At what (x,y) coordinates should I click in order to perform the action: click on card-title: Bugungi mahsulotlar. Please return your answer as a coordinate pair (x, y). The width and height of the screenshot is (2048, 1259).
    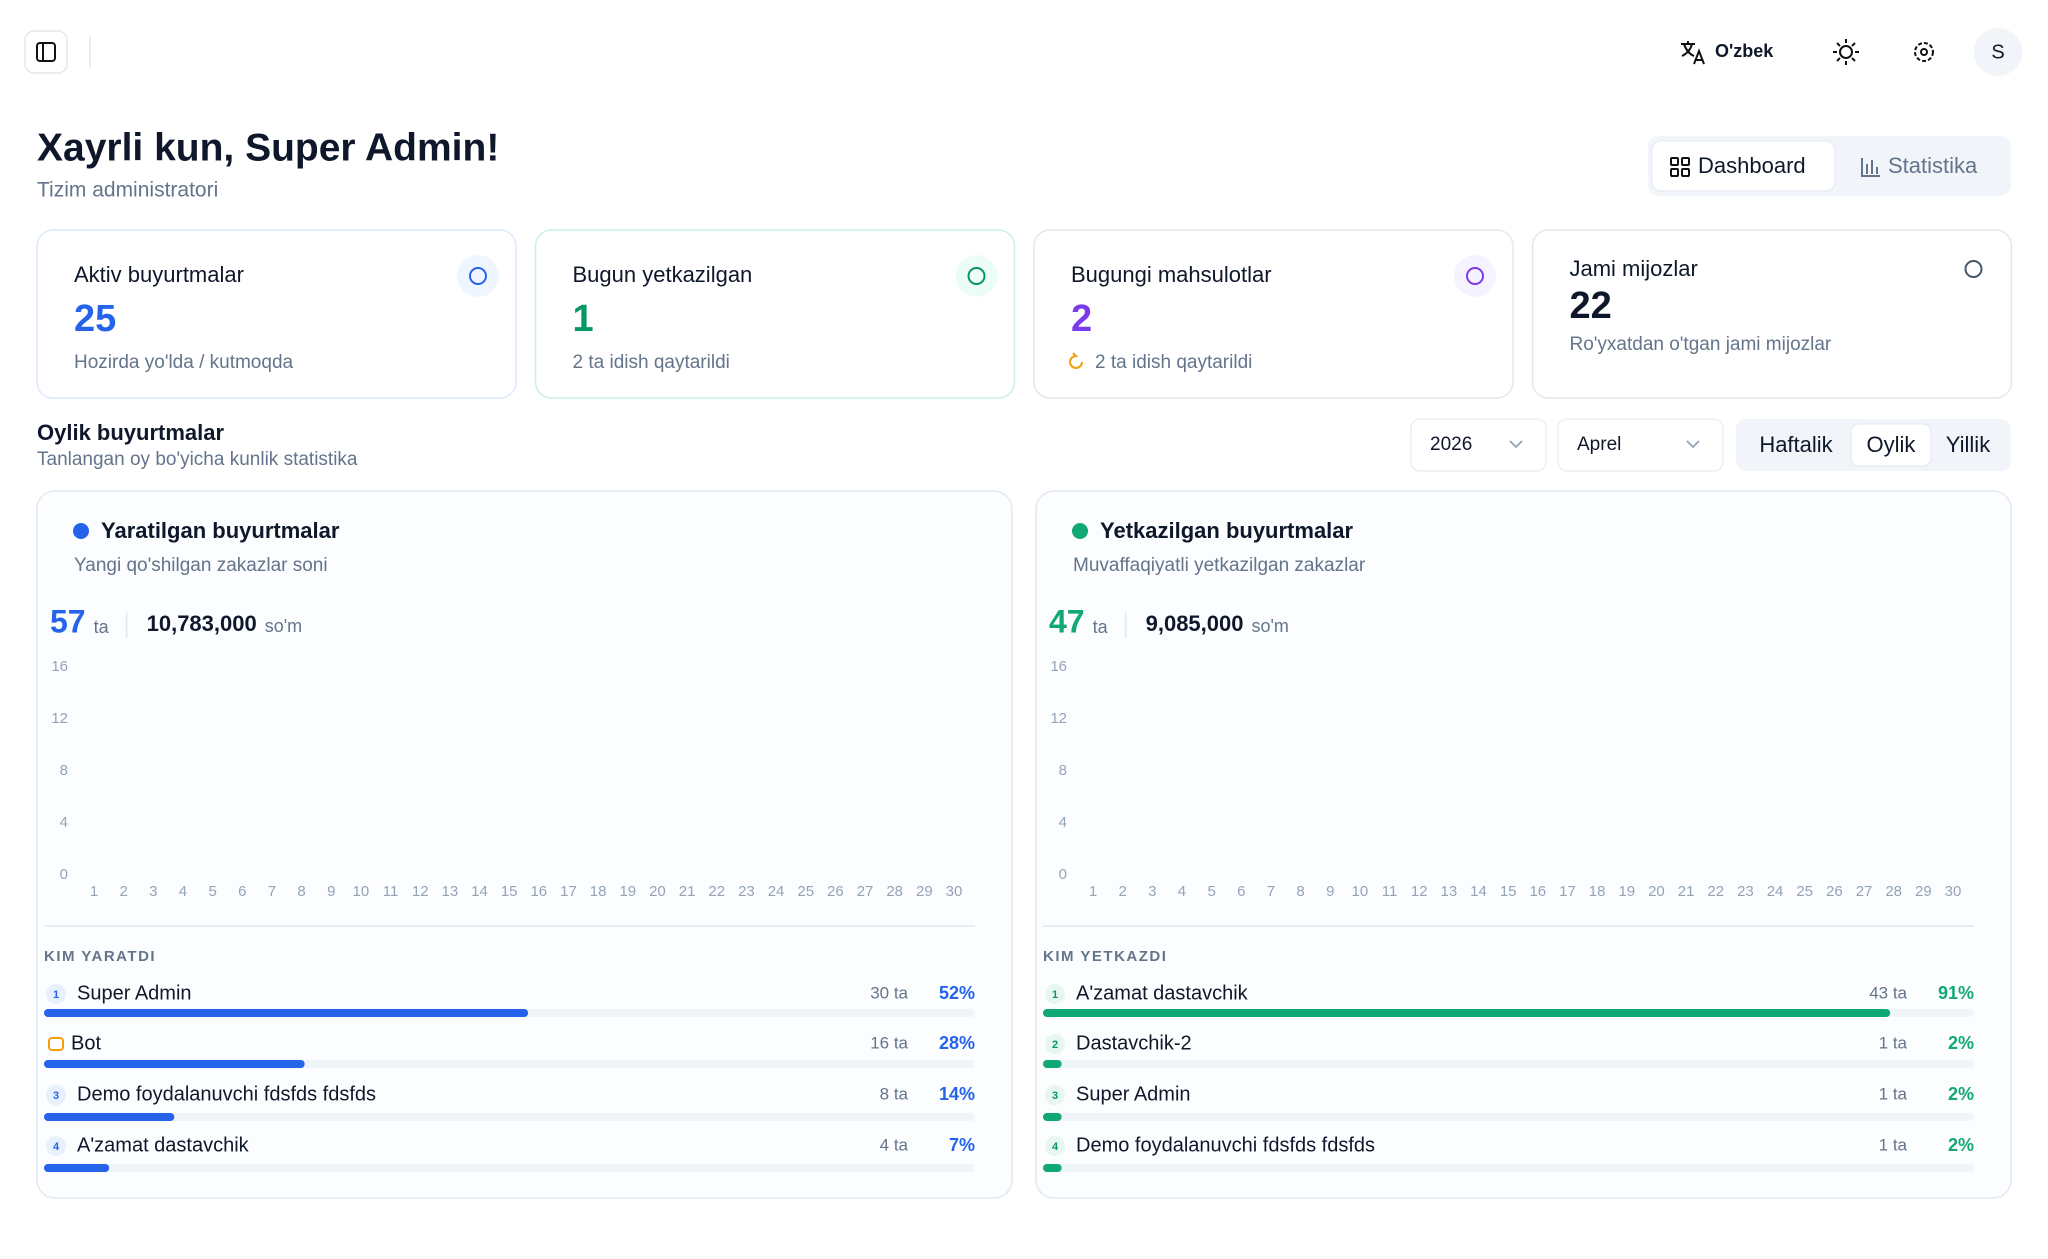
    Looking at the image, I should click on (1171, 274).